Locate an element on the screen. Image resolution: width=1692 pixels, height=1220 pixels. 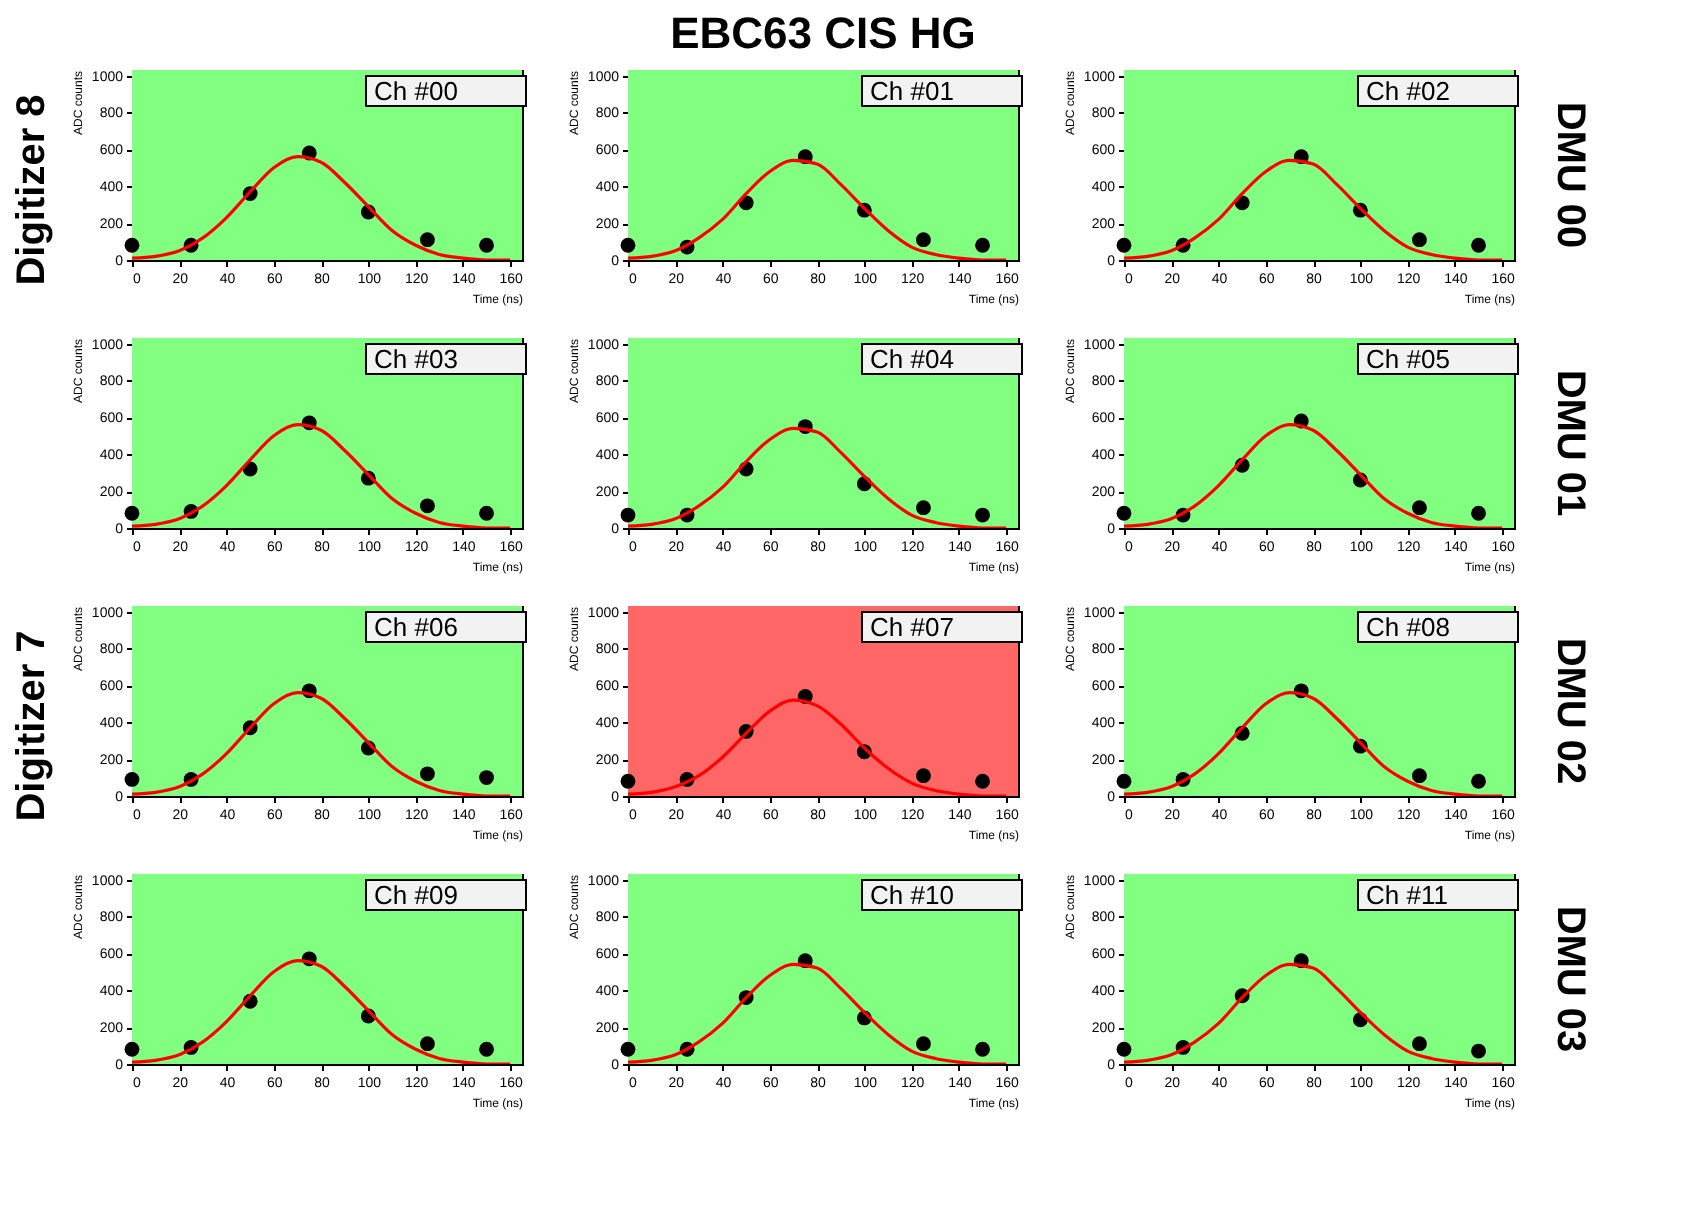
chart-title: Ch #10 is located at coordinates (912, 895).